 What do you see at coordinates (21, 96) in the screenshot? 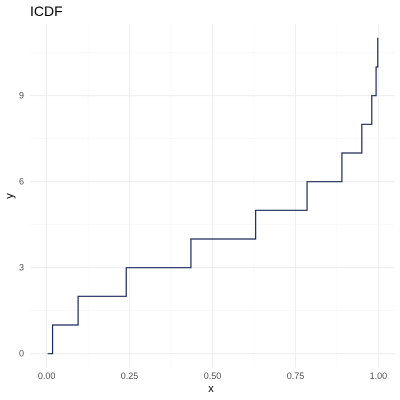
I see `y-tick-label: 9` at bounding box center [21, 96].